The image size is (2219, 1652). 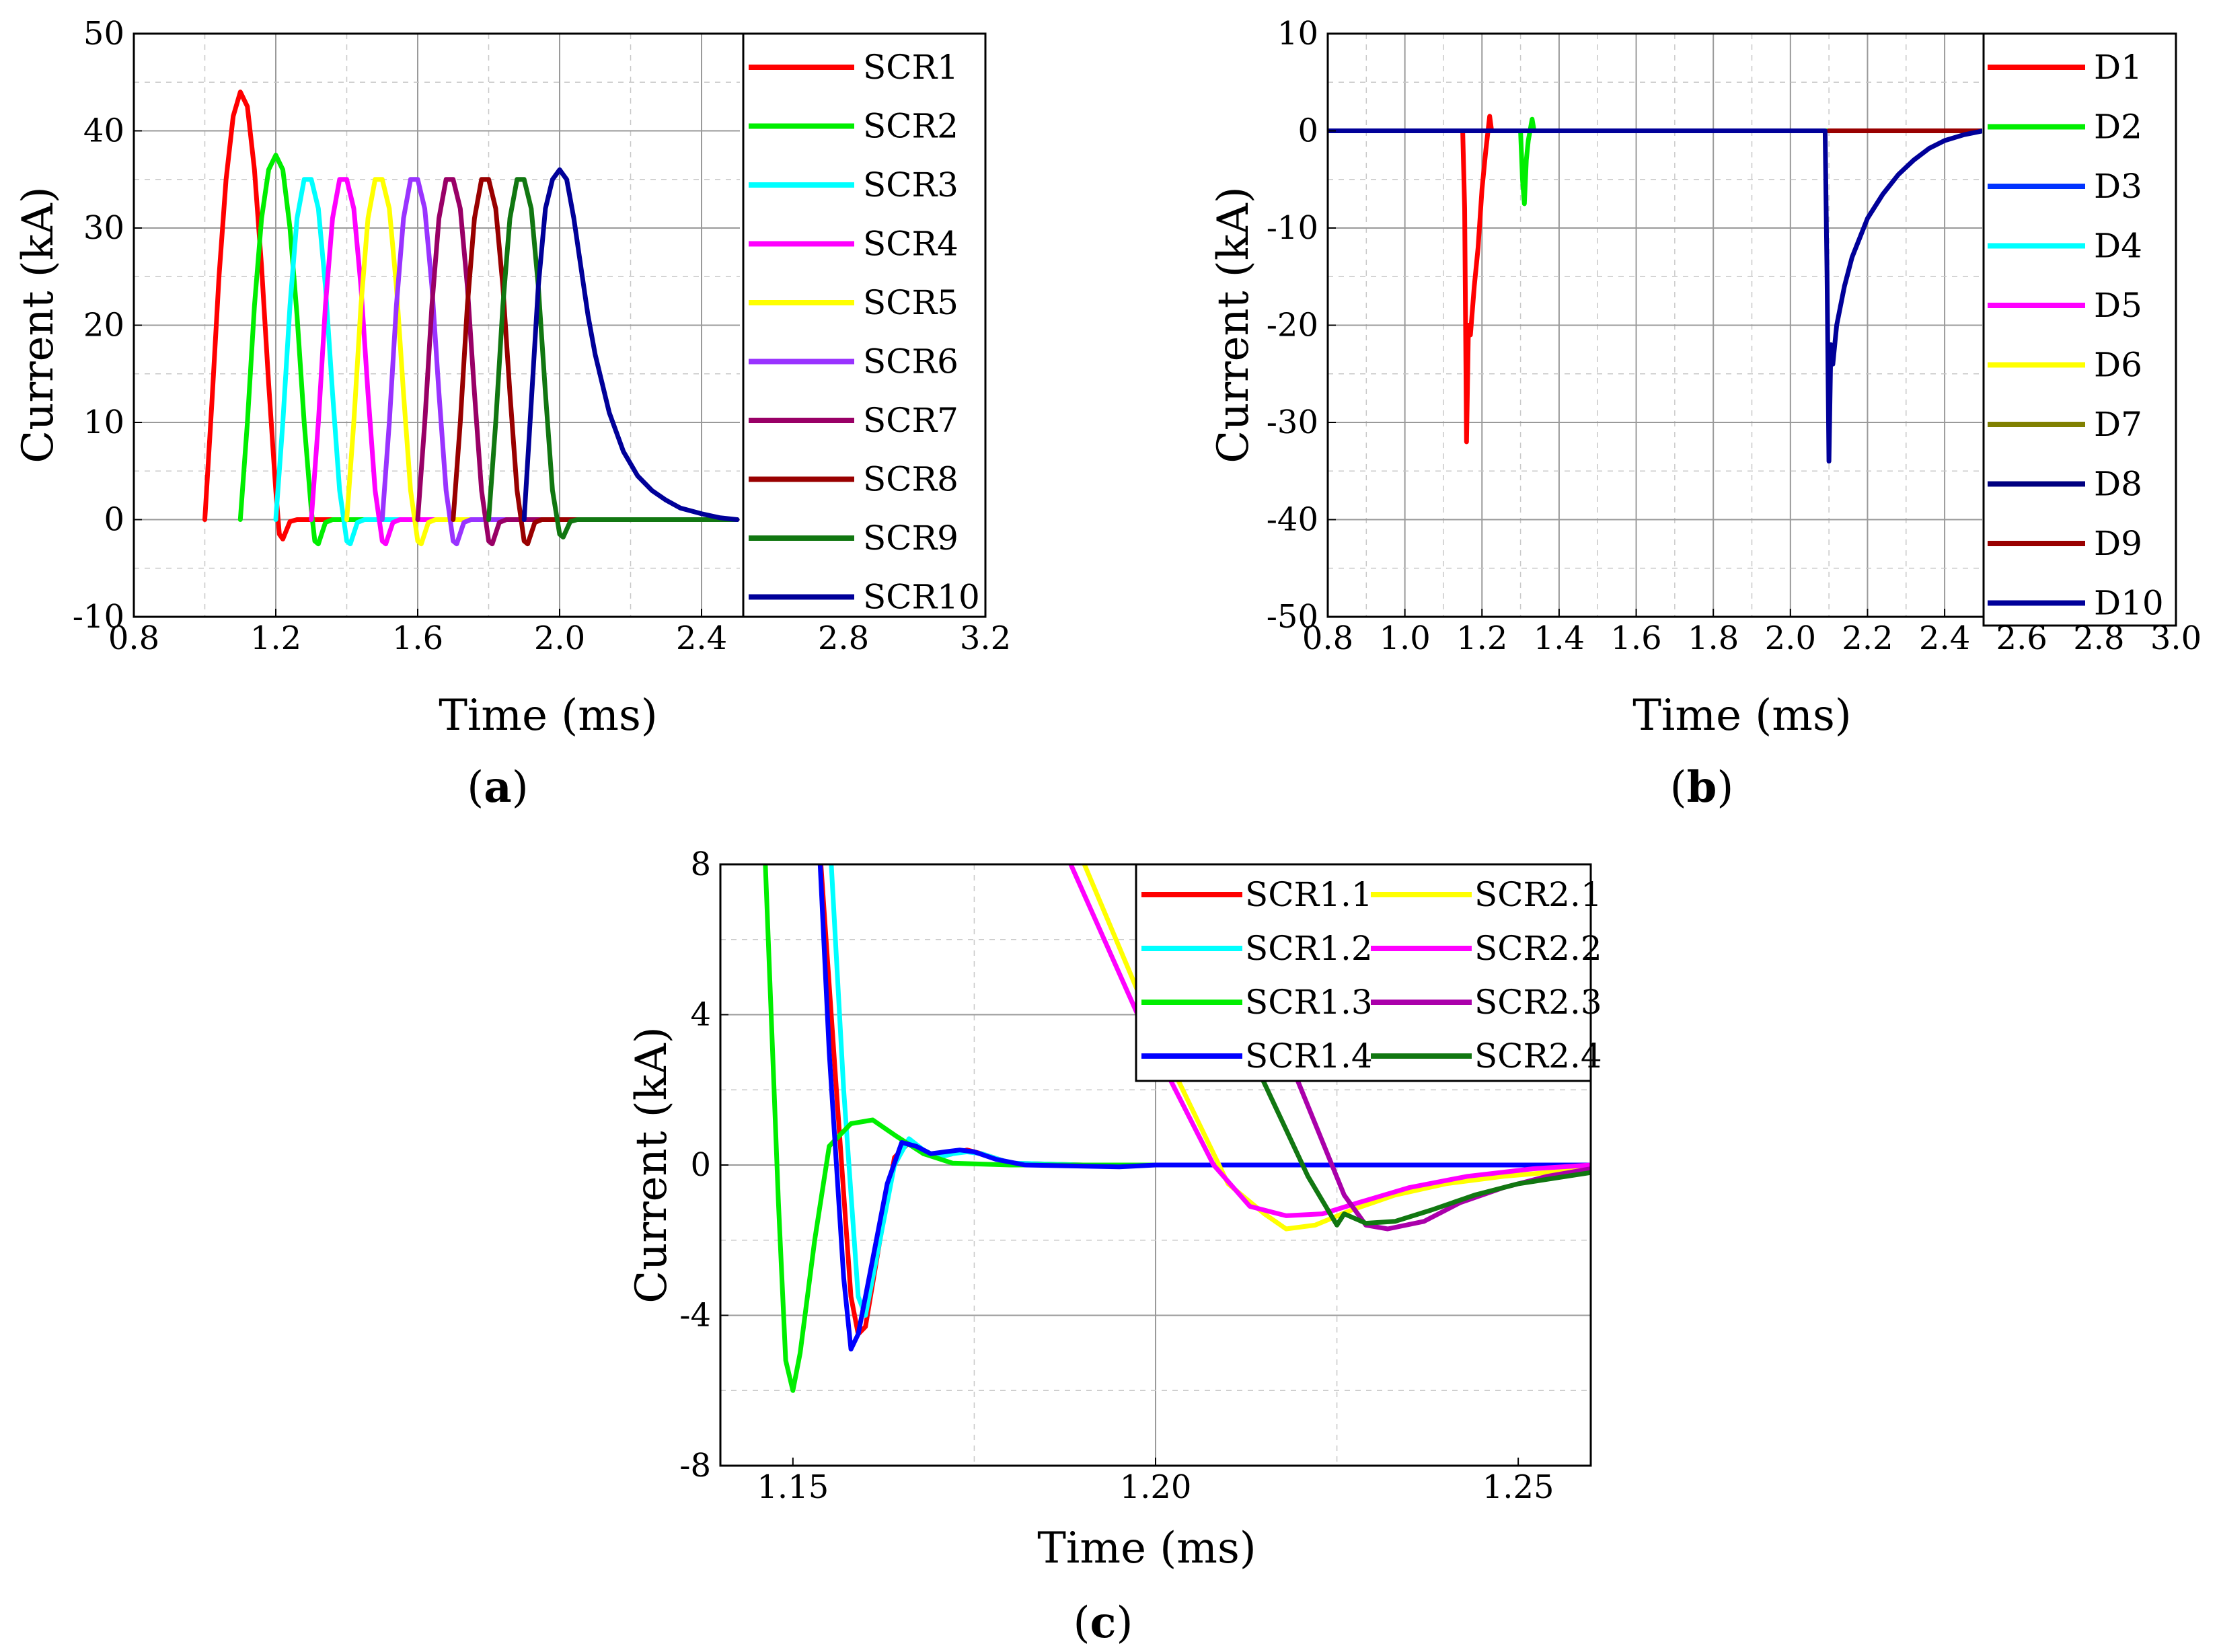 What do you see at coordinates (1538, 894) in the screenshot?
I see `legend-label-scr2-1: SCR2.1` at bounding box center [1538, 894].